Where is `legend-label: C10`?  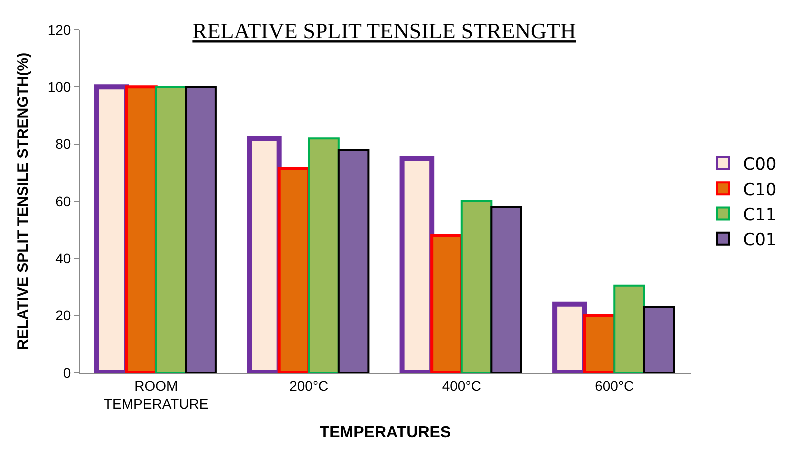
legend-label: C10 is located at coordinates (760, 190).